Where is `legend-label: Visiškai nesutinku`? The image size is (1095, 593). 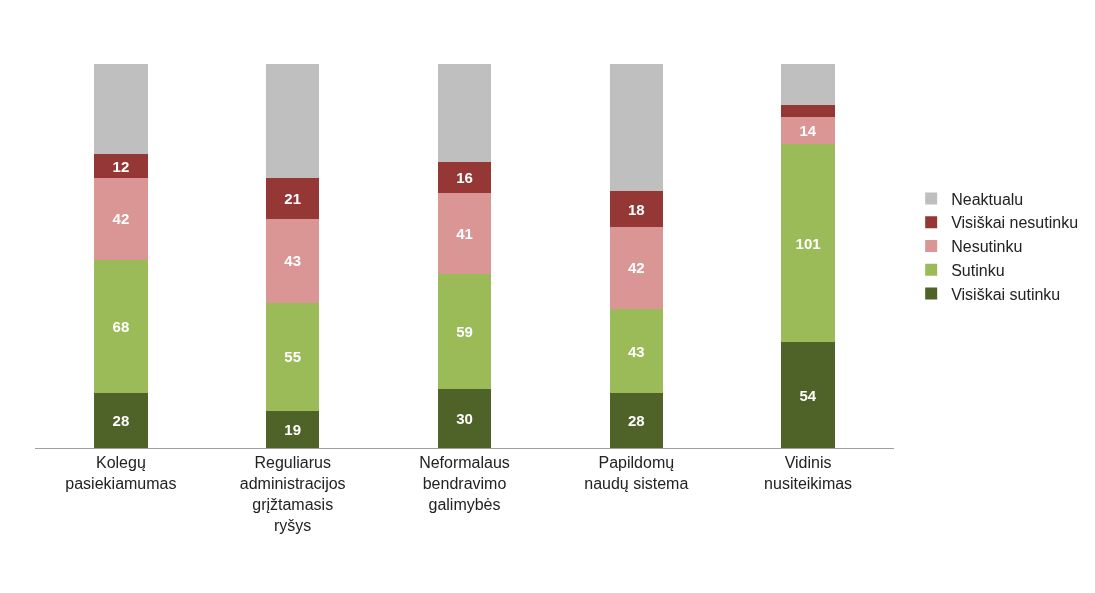 legend-label: Visiškai nesutinku is located at coordinates (1015, 223).